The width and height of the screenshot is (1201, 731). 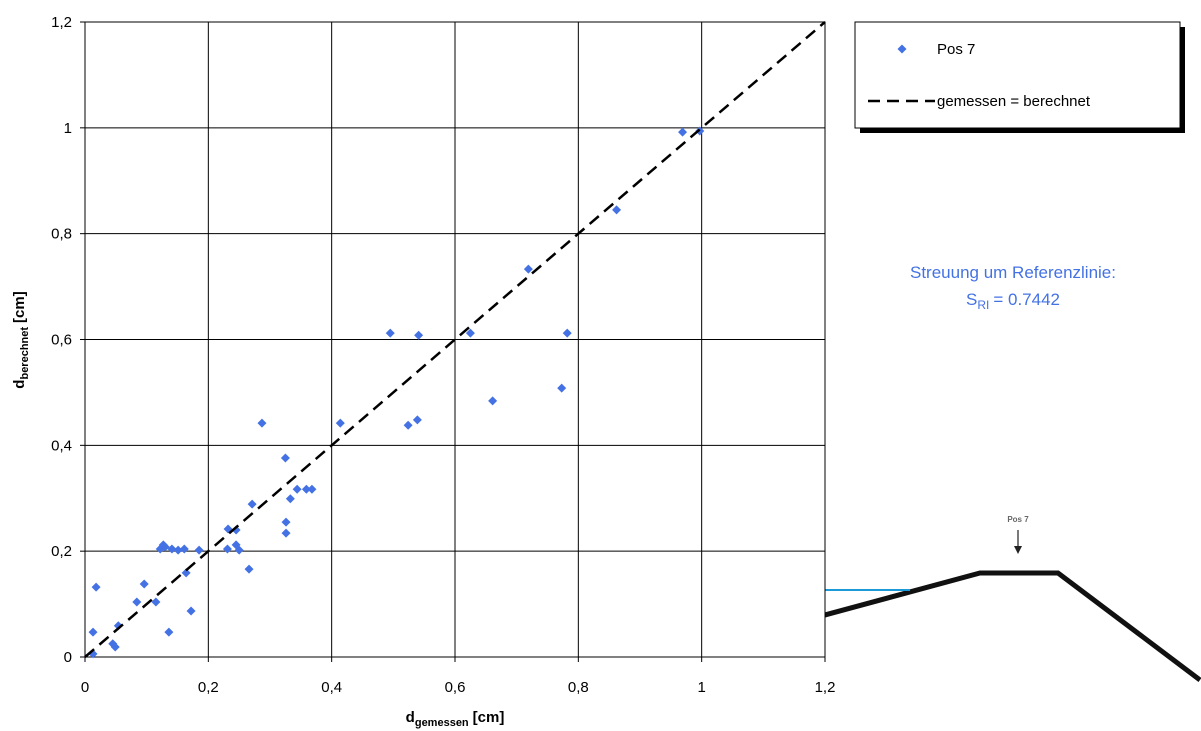 What do you see at coordinates (25, 353) in the screenshot?
I see `axis-label-subscript: berechnet` at bounding box center [25, 353].